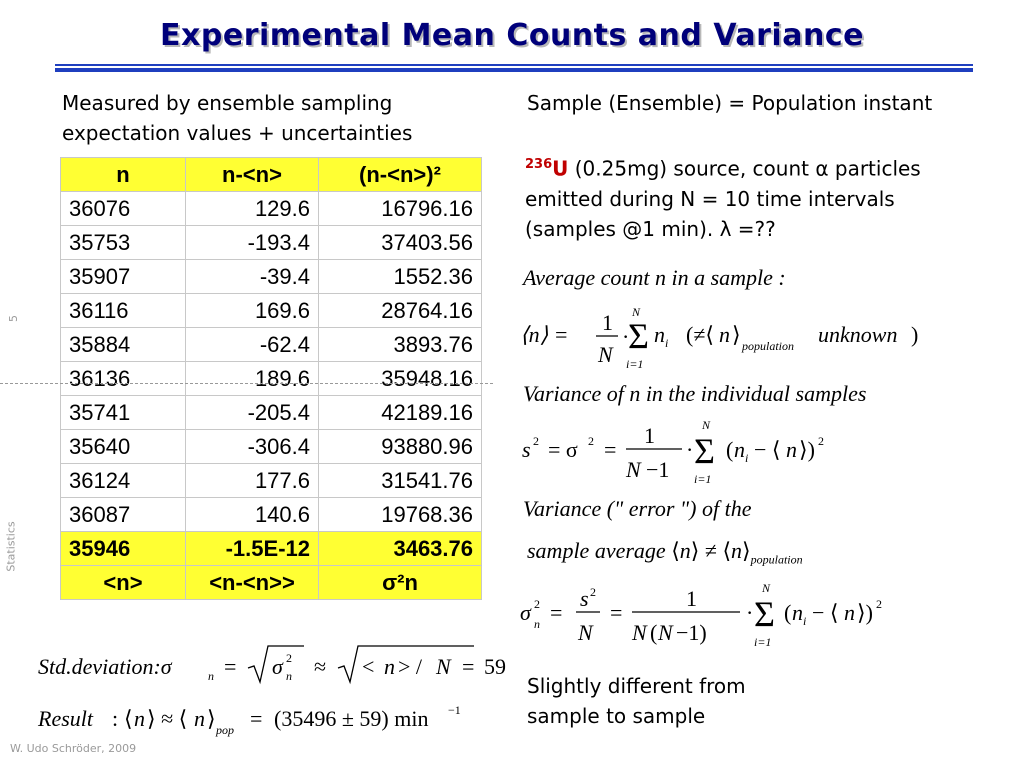 The image size is (1024, 768). Describe the element at coordinates (695, 393) in the screenshot. I see `variance-label: Variance of n in the individual samples` at that location.